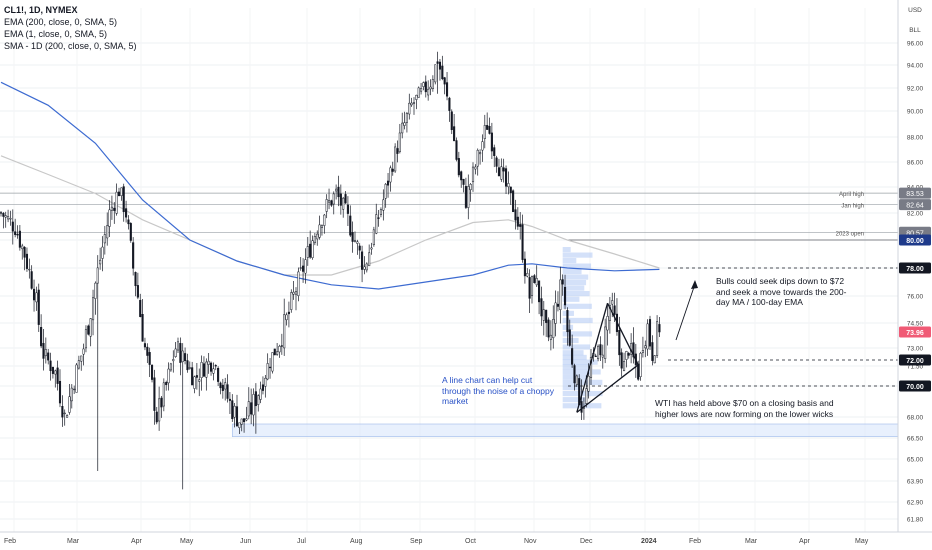 This screenshot has width=932, height=550. I want to click on y-tick-label: 90.00, so click(915, 112).